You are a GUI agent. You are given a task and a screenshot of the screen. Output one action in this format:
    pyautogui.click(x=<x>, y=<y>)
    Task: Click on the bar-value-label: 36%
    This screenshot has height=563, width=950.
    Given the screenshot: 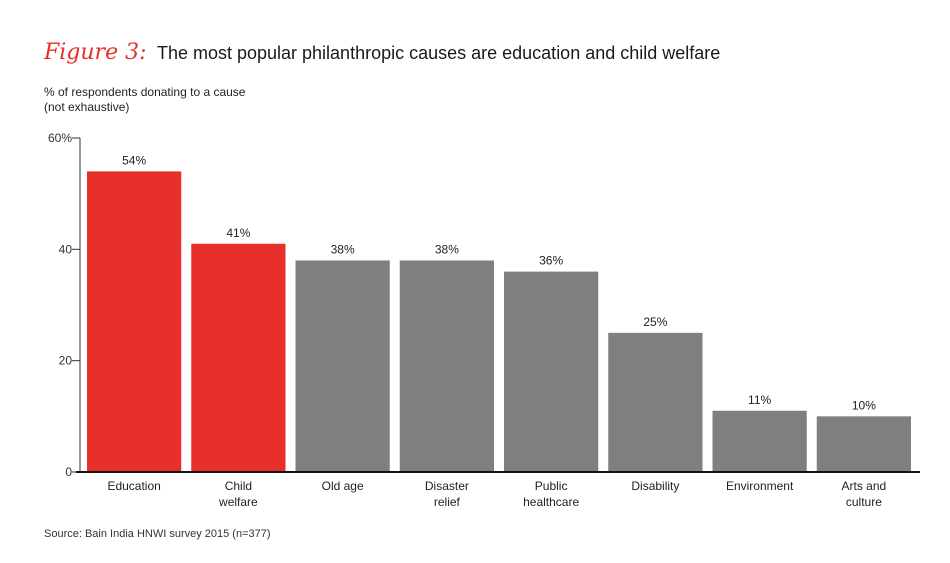 What is the action you would take?
    pyautogui.click(x=551, y=261)
    